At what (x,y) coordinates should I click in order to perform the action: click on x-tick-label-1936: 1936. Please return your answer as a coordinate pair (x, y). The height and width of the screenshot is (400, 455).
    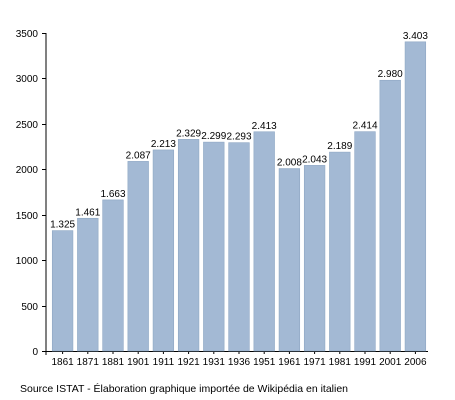
    Looking at the image, I should click on (239, 362).